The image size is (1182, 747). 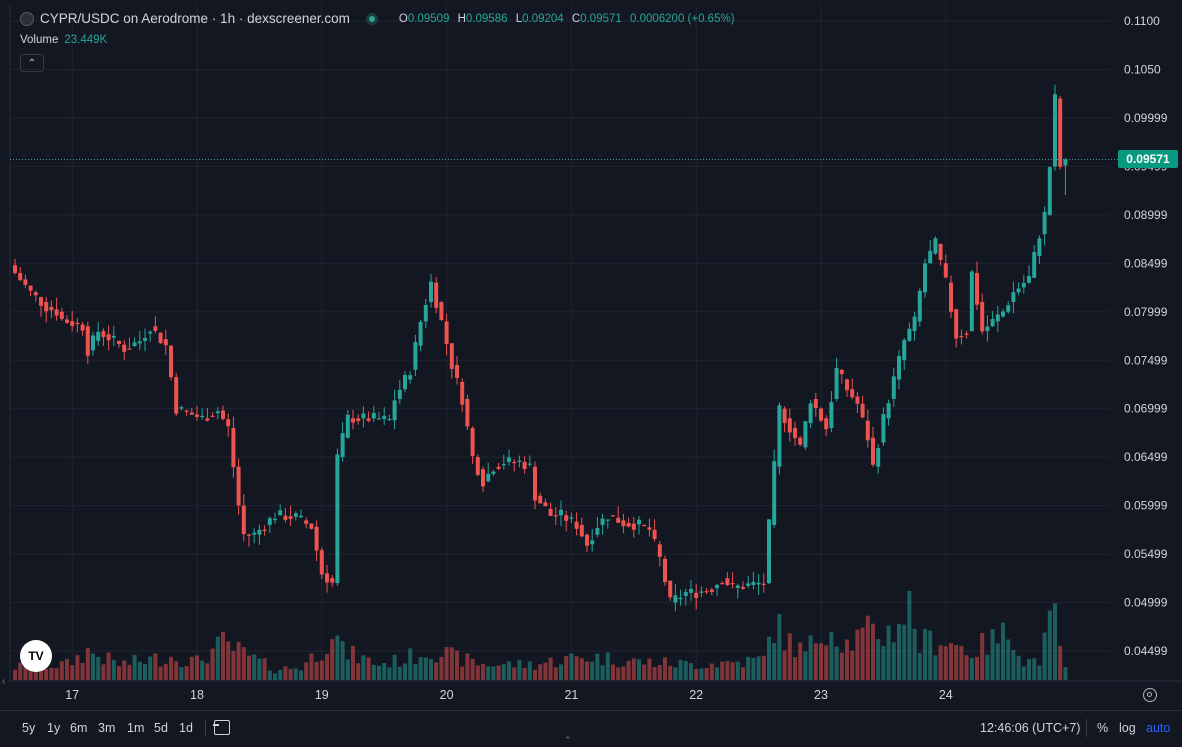 What do you see at coordinates (1158, 728) in the screenshot?
I see `auto-toggle: auto` at bounding box center [1158, 728].